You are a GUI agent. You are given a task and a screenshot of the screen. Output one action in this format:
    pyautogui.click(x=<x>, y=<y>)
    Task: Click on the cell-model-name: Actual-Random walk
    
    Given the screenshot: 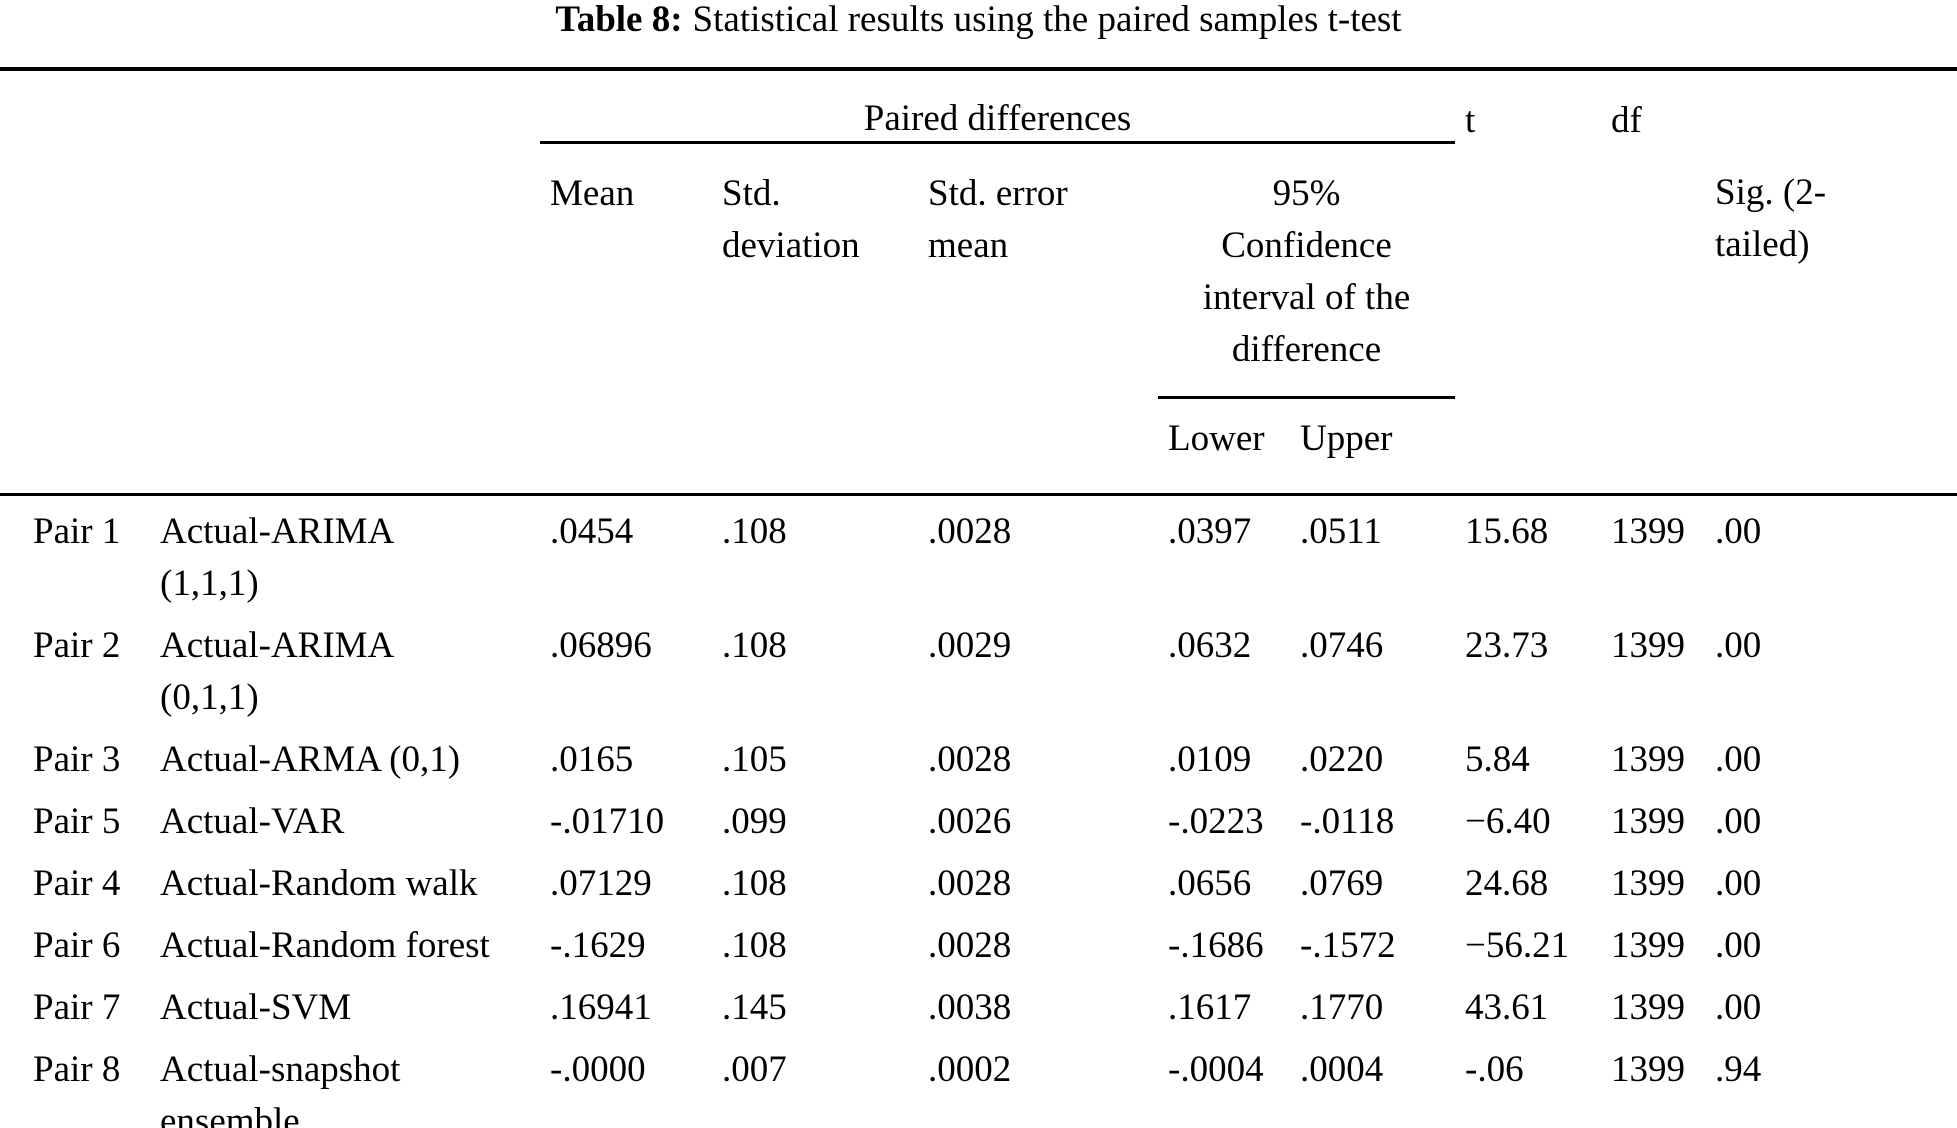 What is the action you would take?
    pyautogui.click(x=319, y=883)
    